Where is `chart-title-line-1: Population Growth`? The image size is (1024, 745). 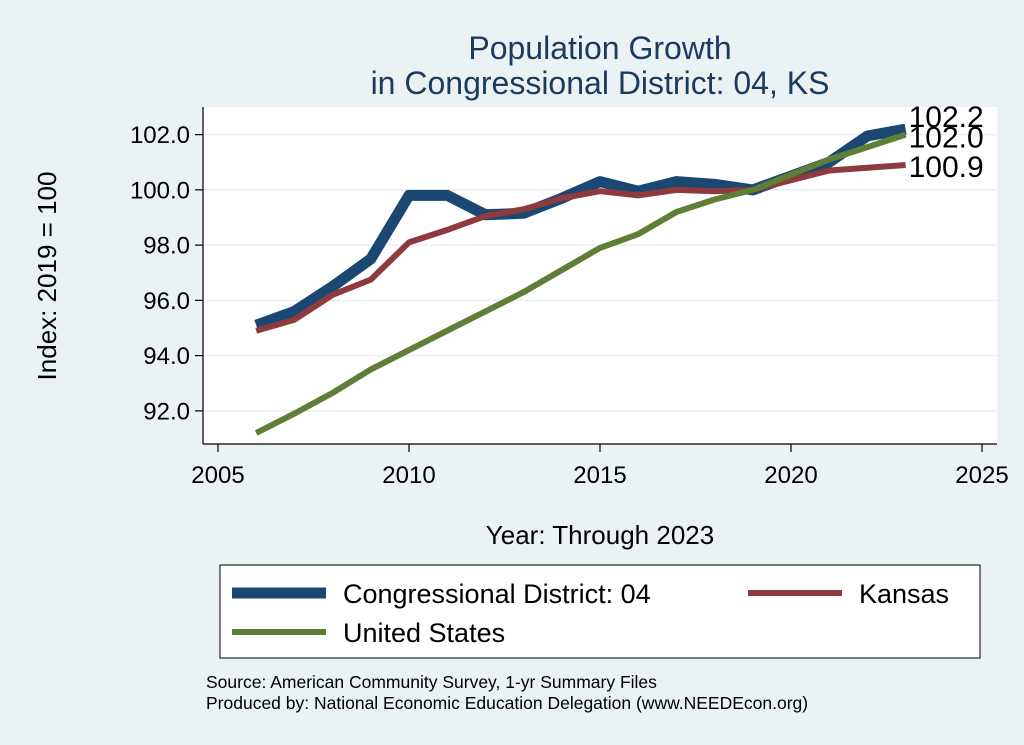 chart-title-line-1: Population Growth is located at coordinates (599, 48).